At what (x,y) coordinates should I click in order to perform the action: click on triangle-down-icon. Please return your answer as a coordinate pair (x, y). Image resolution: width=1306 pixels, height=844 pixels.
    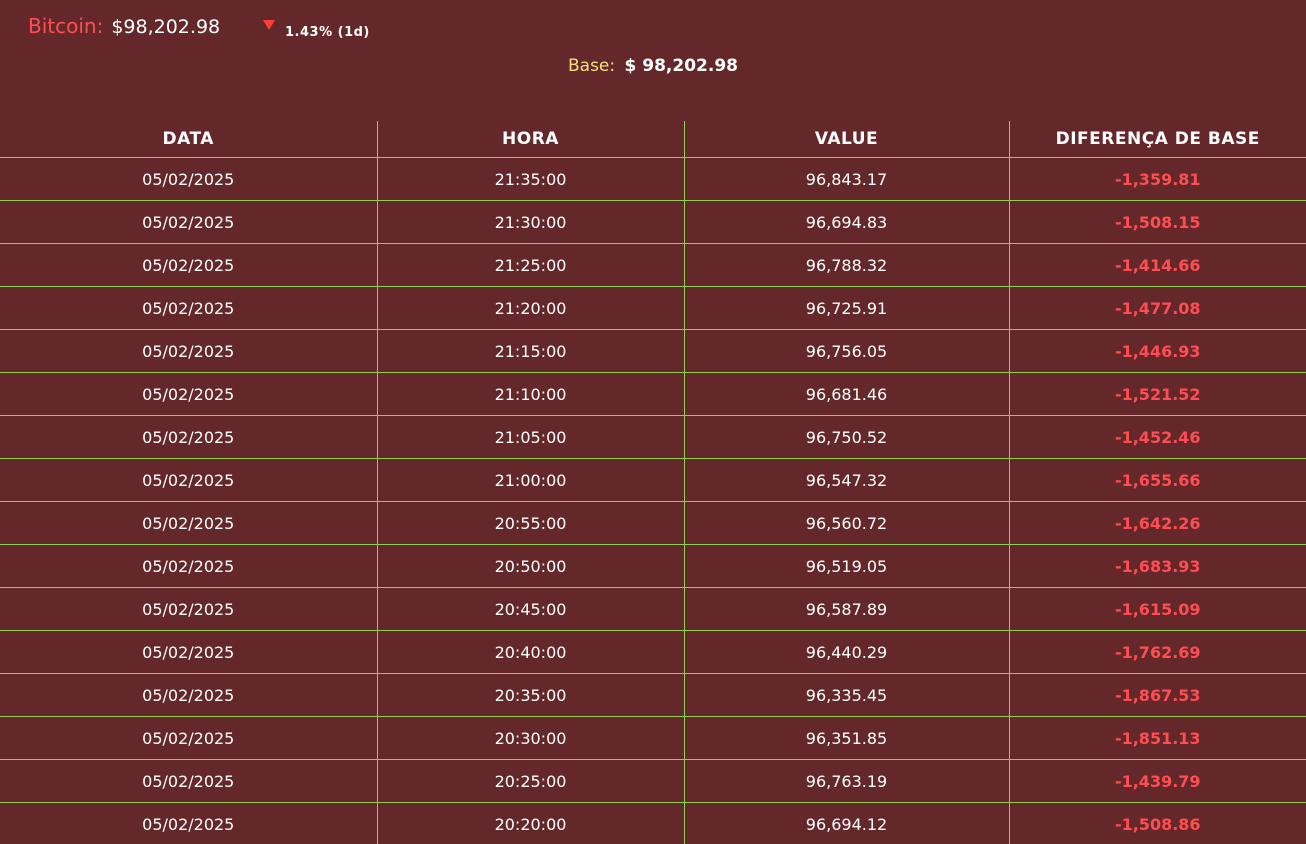
    Looking at the image, I should click on (269, 25).